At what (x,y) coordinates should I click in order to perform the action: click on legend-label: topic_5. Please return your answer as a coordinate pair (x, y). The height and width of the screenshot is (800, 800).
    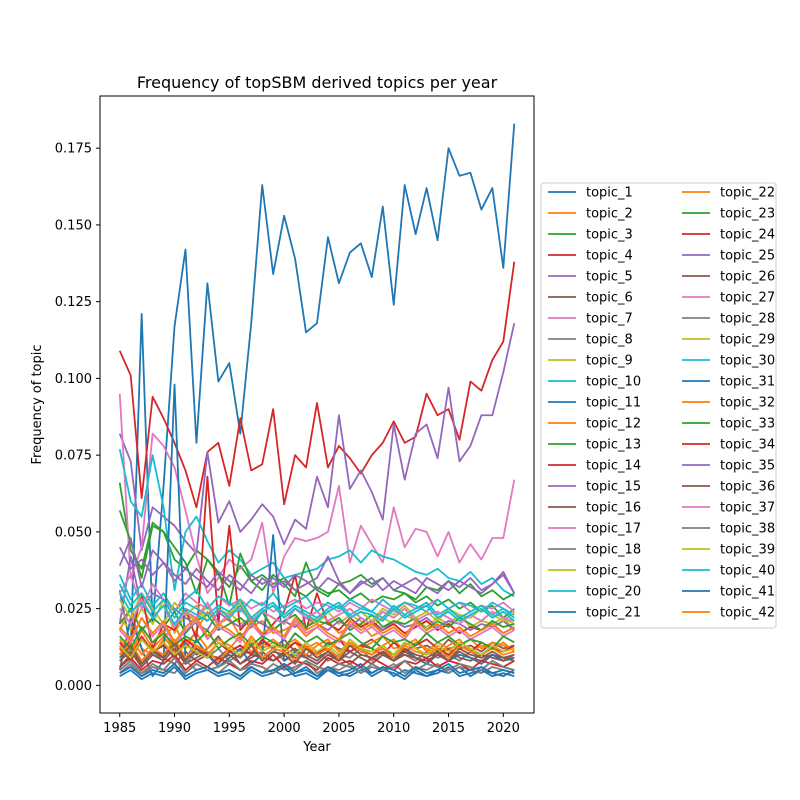
    Looking at the image, I should click on (609, 277).